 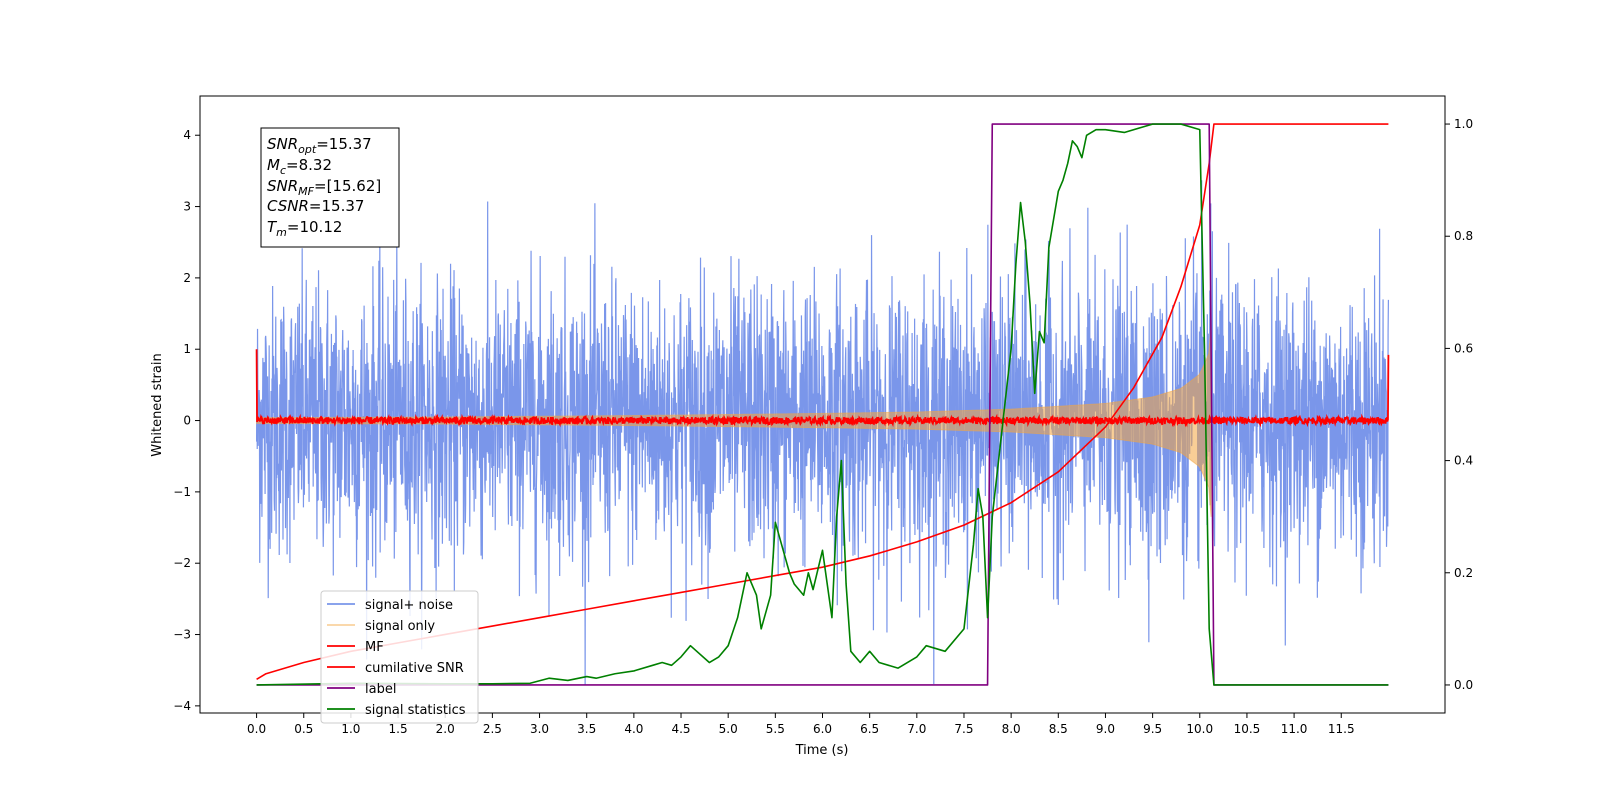 I want to click on x-tick-label: 3.5, so click(x=586, y=729).